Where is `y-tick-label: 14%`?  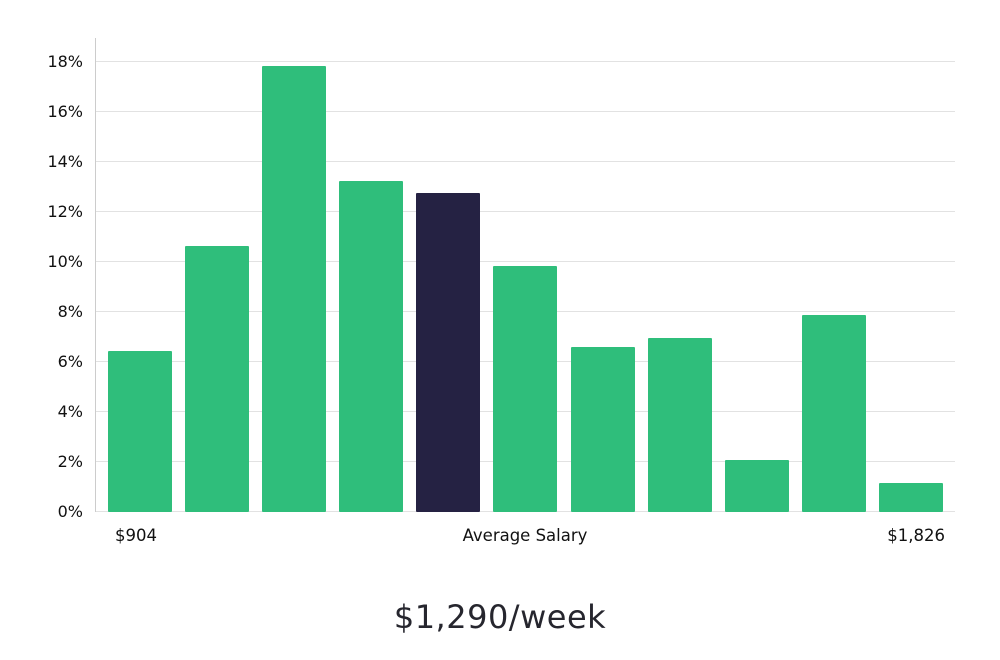 y-tick-label: 14% is located at coordinates (65, 161).